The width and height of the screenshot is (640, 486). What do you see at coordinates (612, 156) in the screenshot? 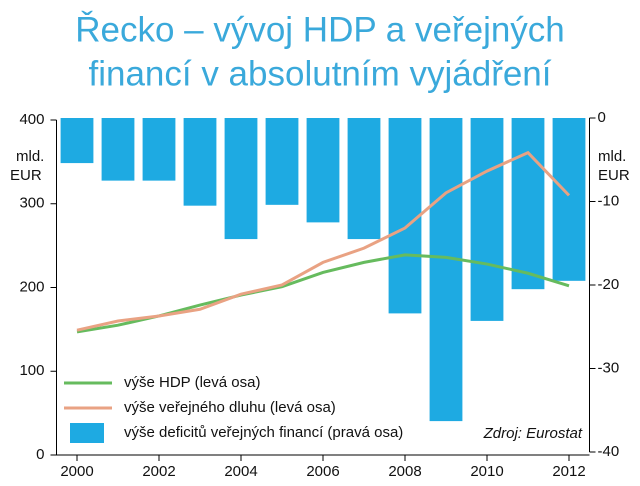
I see `y2-axis-label: mld.` at bounding box center [612, 156].